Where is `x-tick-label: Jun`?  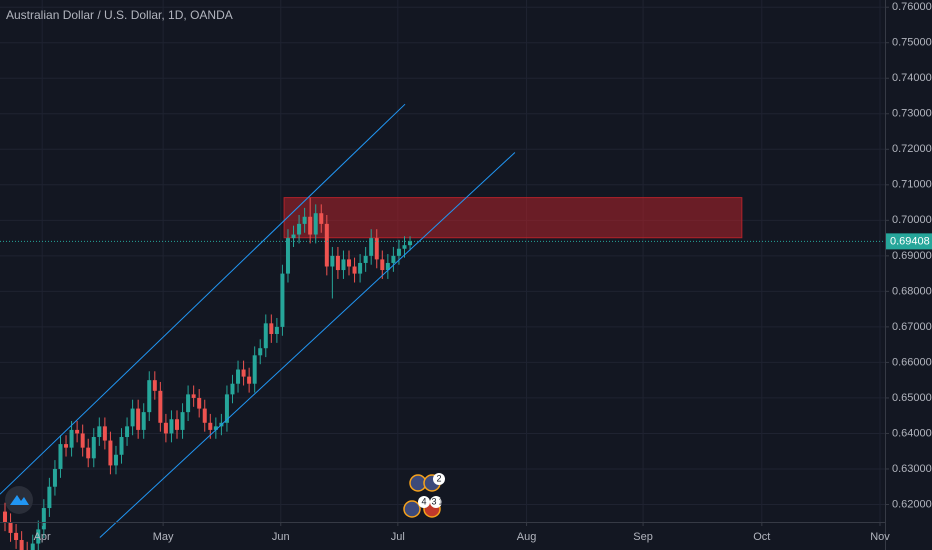 x-tick-label: Jun is located at coordinates (281, 537).